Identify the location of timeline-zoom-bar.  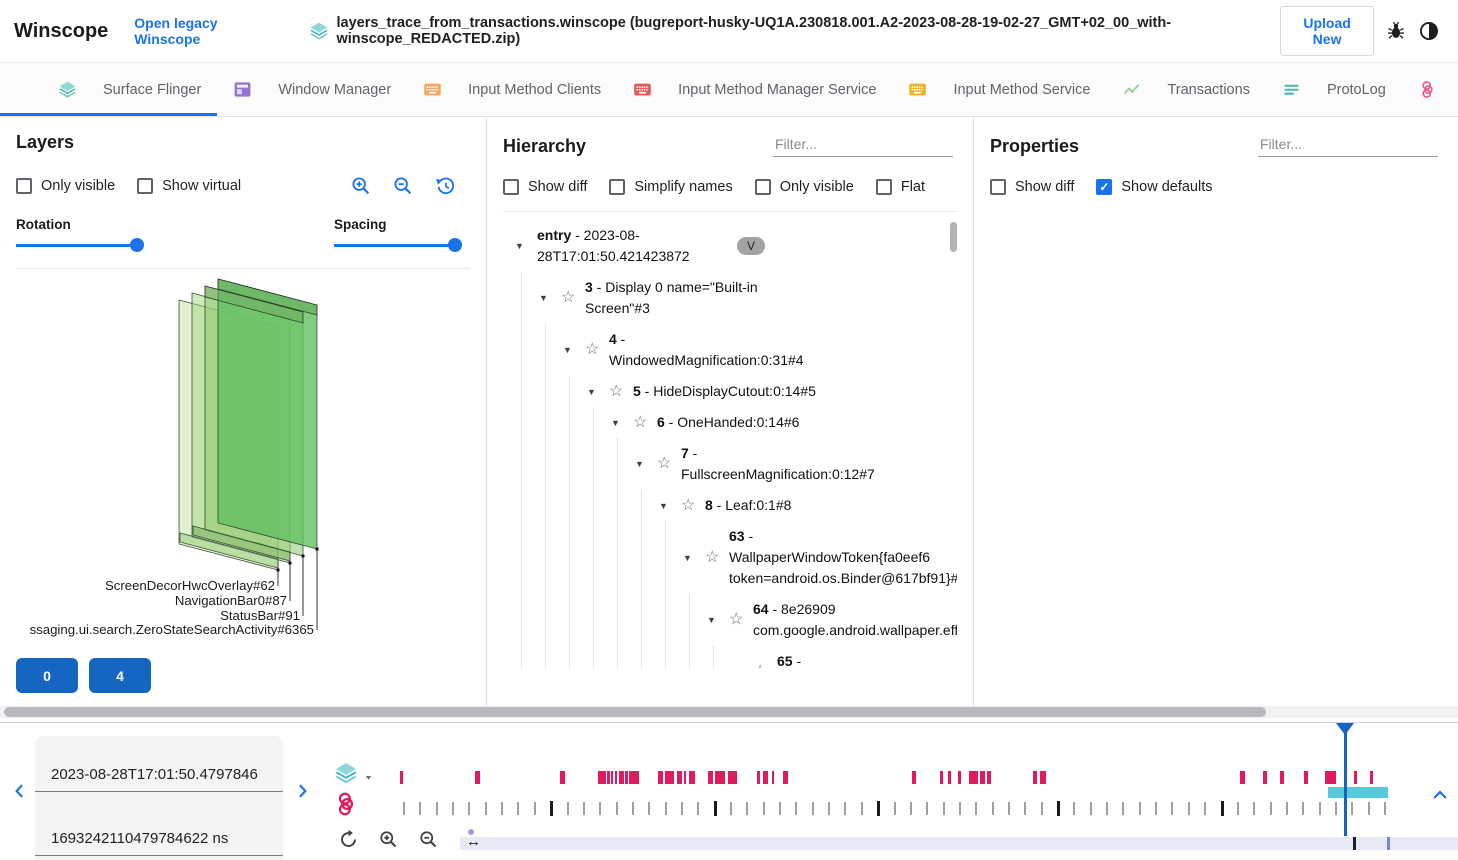
(959, 843).